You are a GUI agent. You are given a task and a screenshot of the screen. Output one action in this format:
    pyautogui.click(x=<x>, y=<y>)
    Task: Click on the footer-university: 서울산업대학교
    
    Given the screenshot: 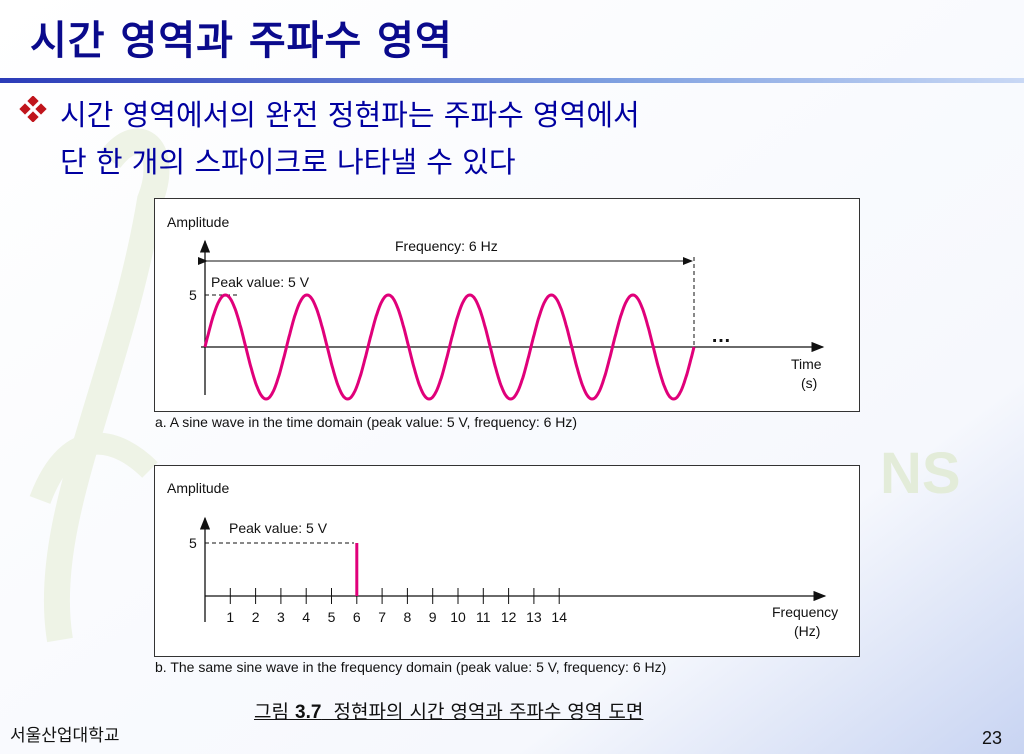 What is the action you would take?
    pyautogui.click(x=65, y=736)
    